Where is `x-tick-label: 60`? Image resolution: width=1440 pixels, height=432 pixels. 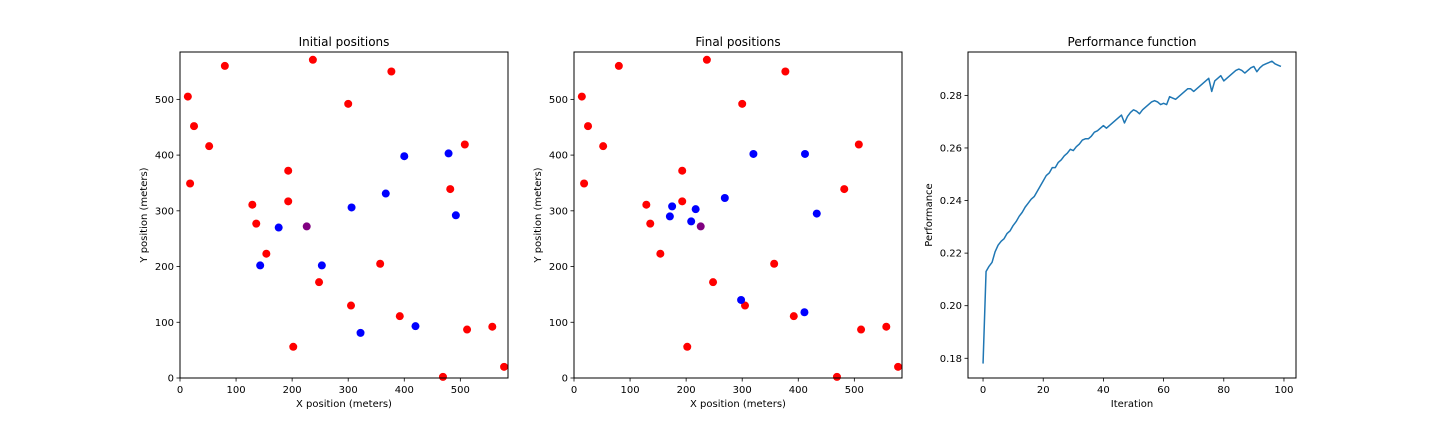
x-tick-label: 60 is located at coordinates (1163, 390).